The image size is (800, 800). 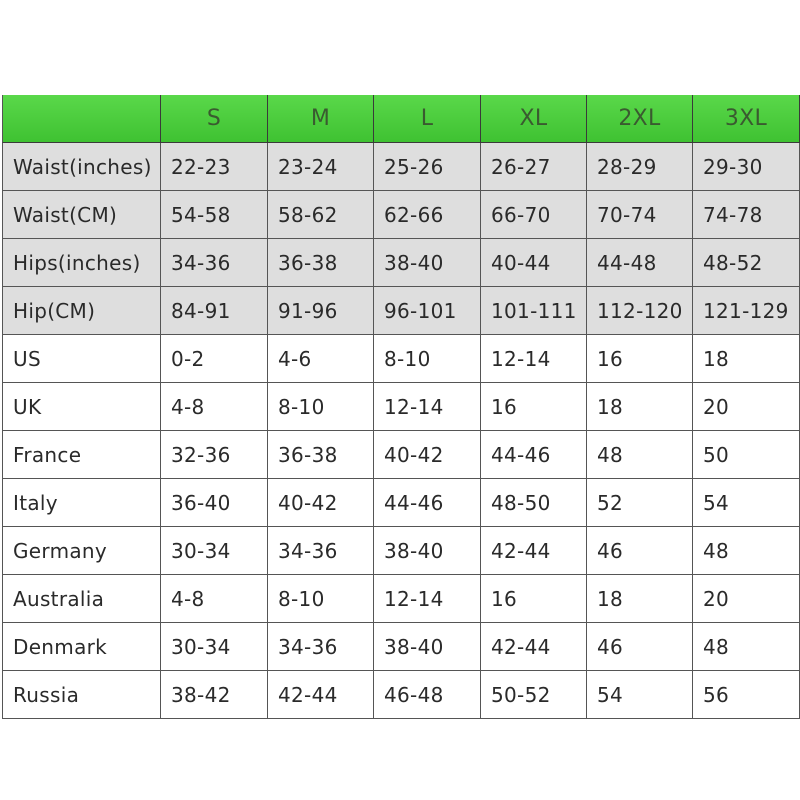 I want to click on size-value: 4-6, so click(x=321, y=359).